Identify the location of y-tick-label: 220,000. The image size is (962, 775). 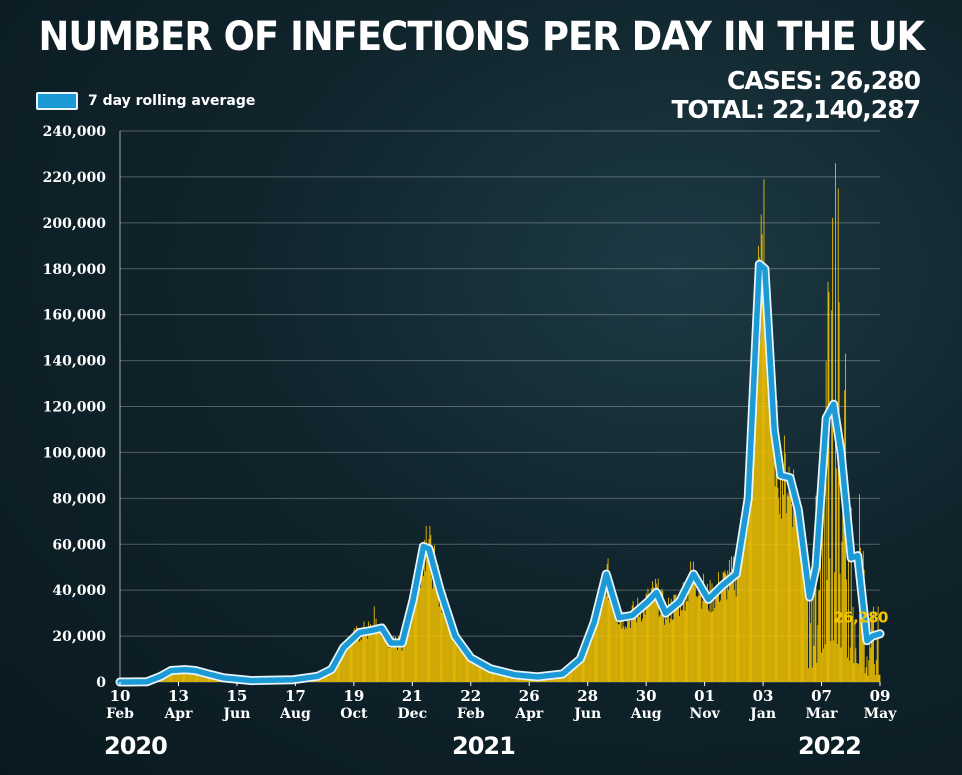
(75, 178).